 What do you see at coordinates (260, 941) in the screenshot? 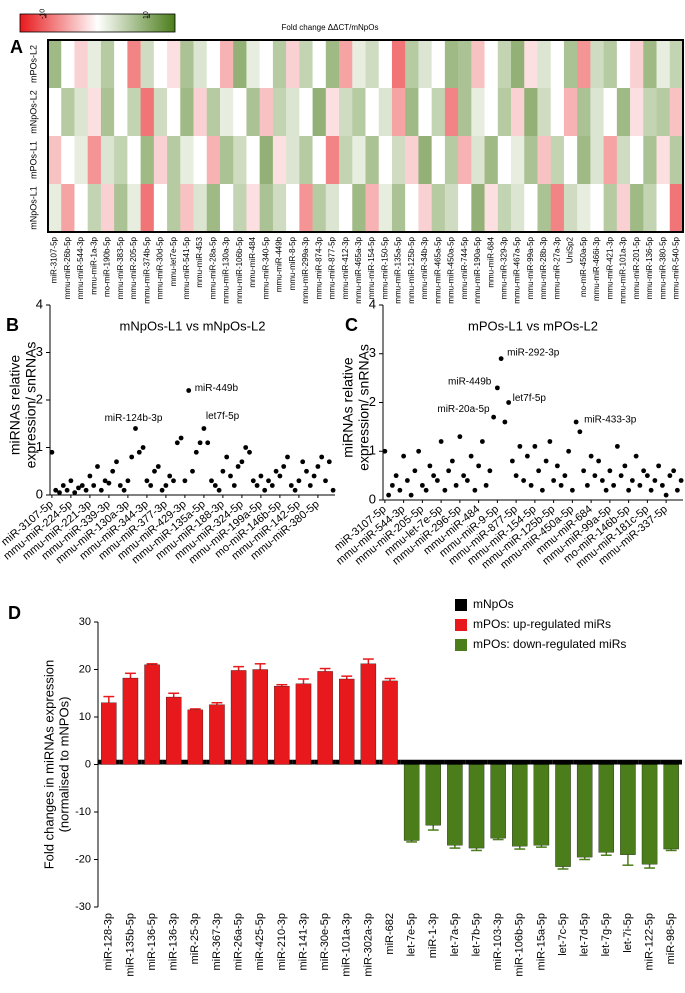
I see `x-tick-label: miR-425-5p` at bounding box center [260, 941].